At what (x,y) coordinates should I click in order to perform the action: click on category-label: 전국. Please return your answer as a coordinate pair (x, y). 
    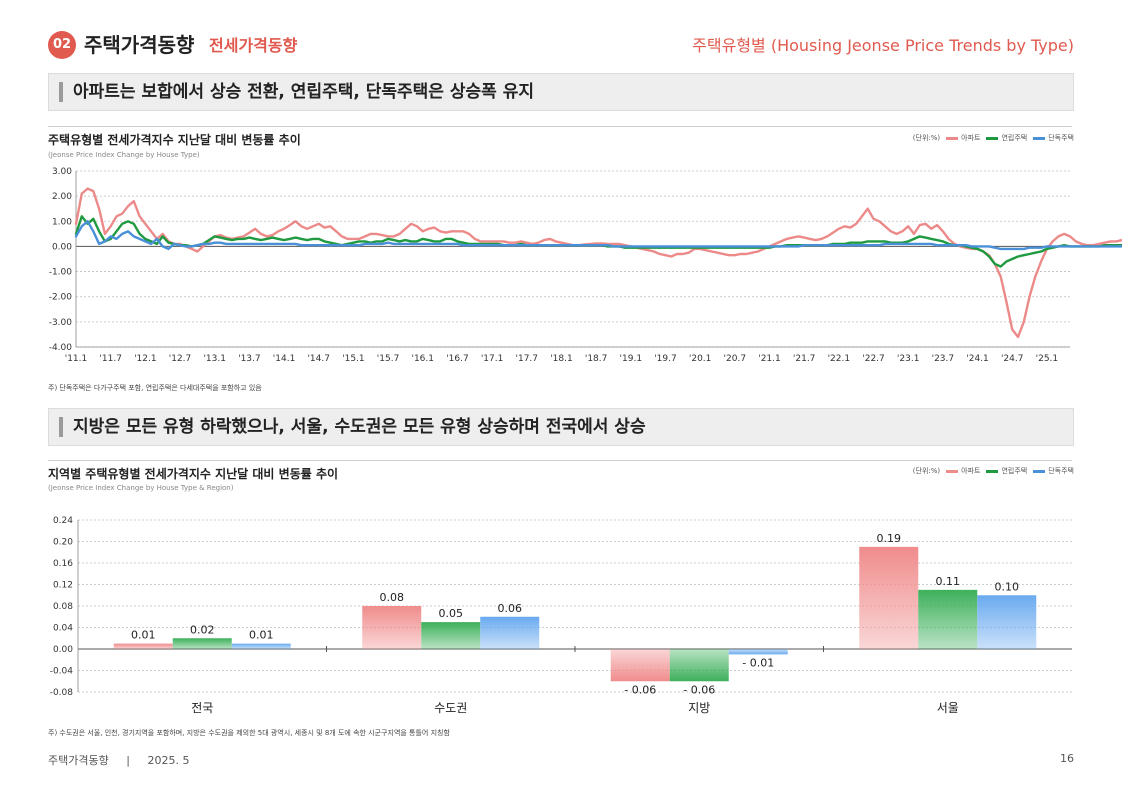
    Looking at the image, I should click on (202, 708).